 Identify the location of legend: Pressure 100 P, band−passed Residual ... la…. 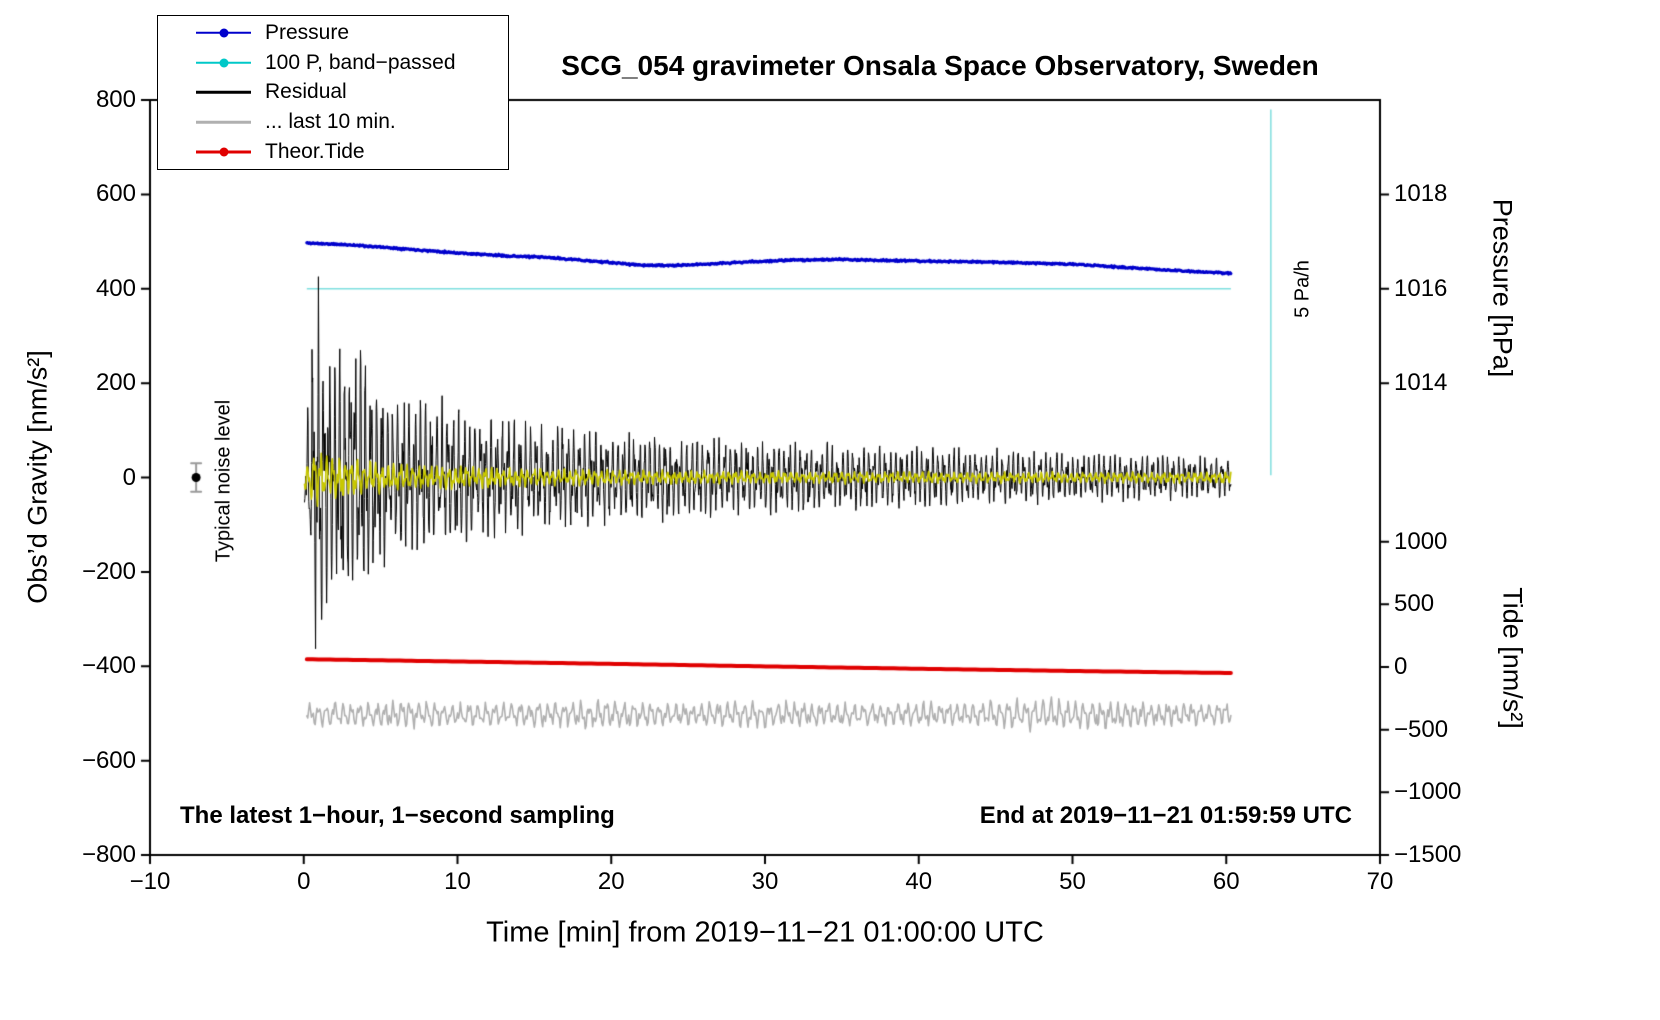
(333, 92).